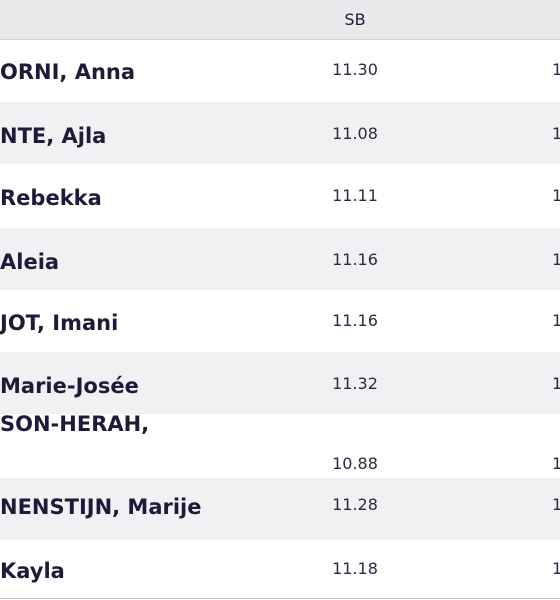  I want to click on season-best: 11.32, so click(355, 383).